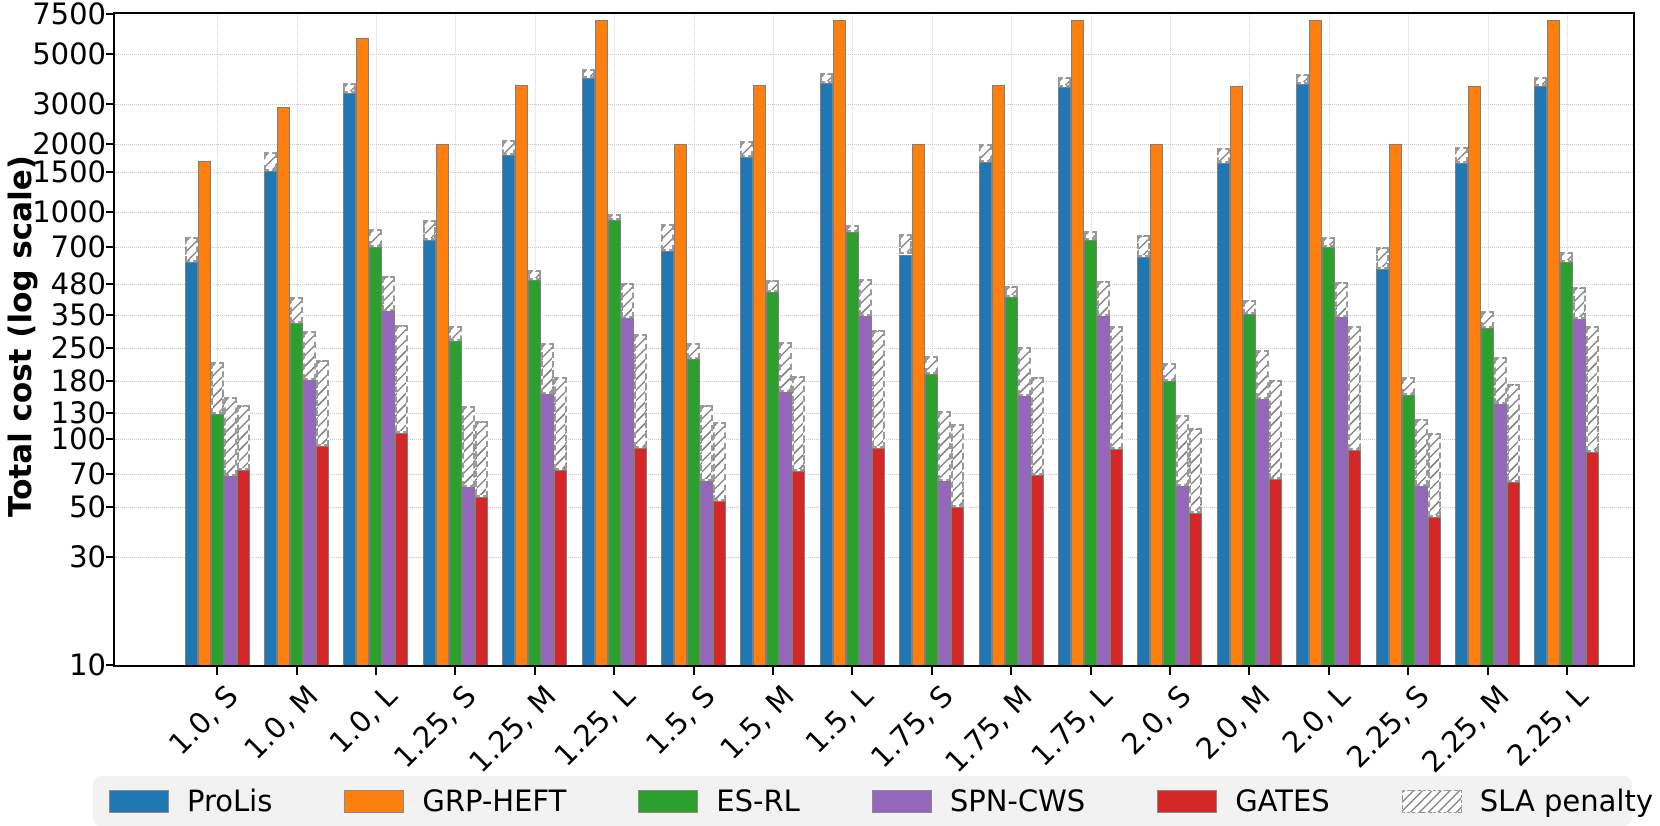 The image size is (1660, 826). What do you see at coordinates (69, 104) in the screenshot?
I see `y-tick-label: 3000` at bounding box center [69, 104].